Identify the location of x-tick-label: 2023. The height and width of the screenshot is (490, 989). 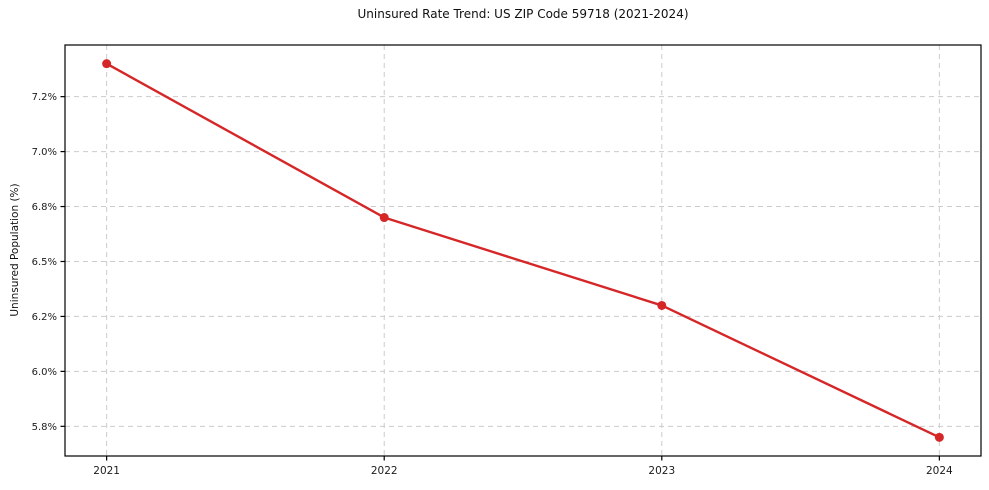
(661, 471).